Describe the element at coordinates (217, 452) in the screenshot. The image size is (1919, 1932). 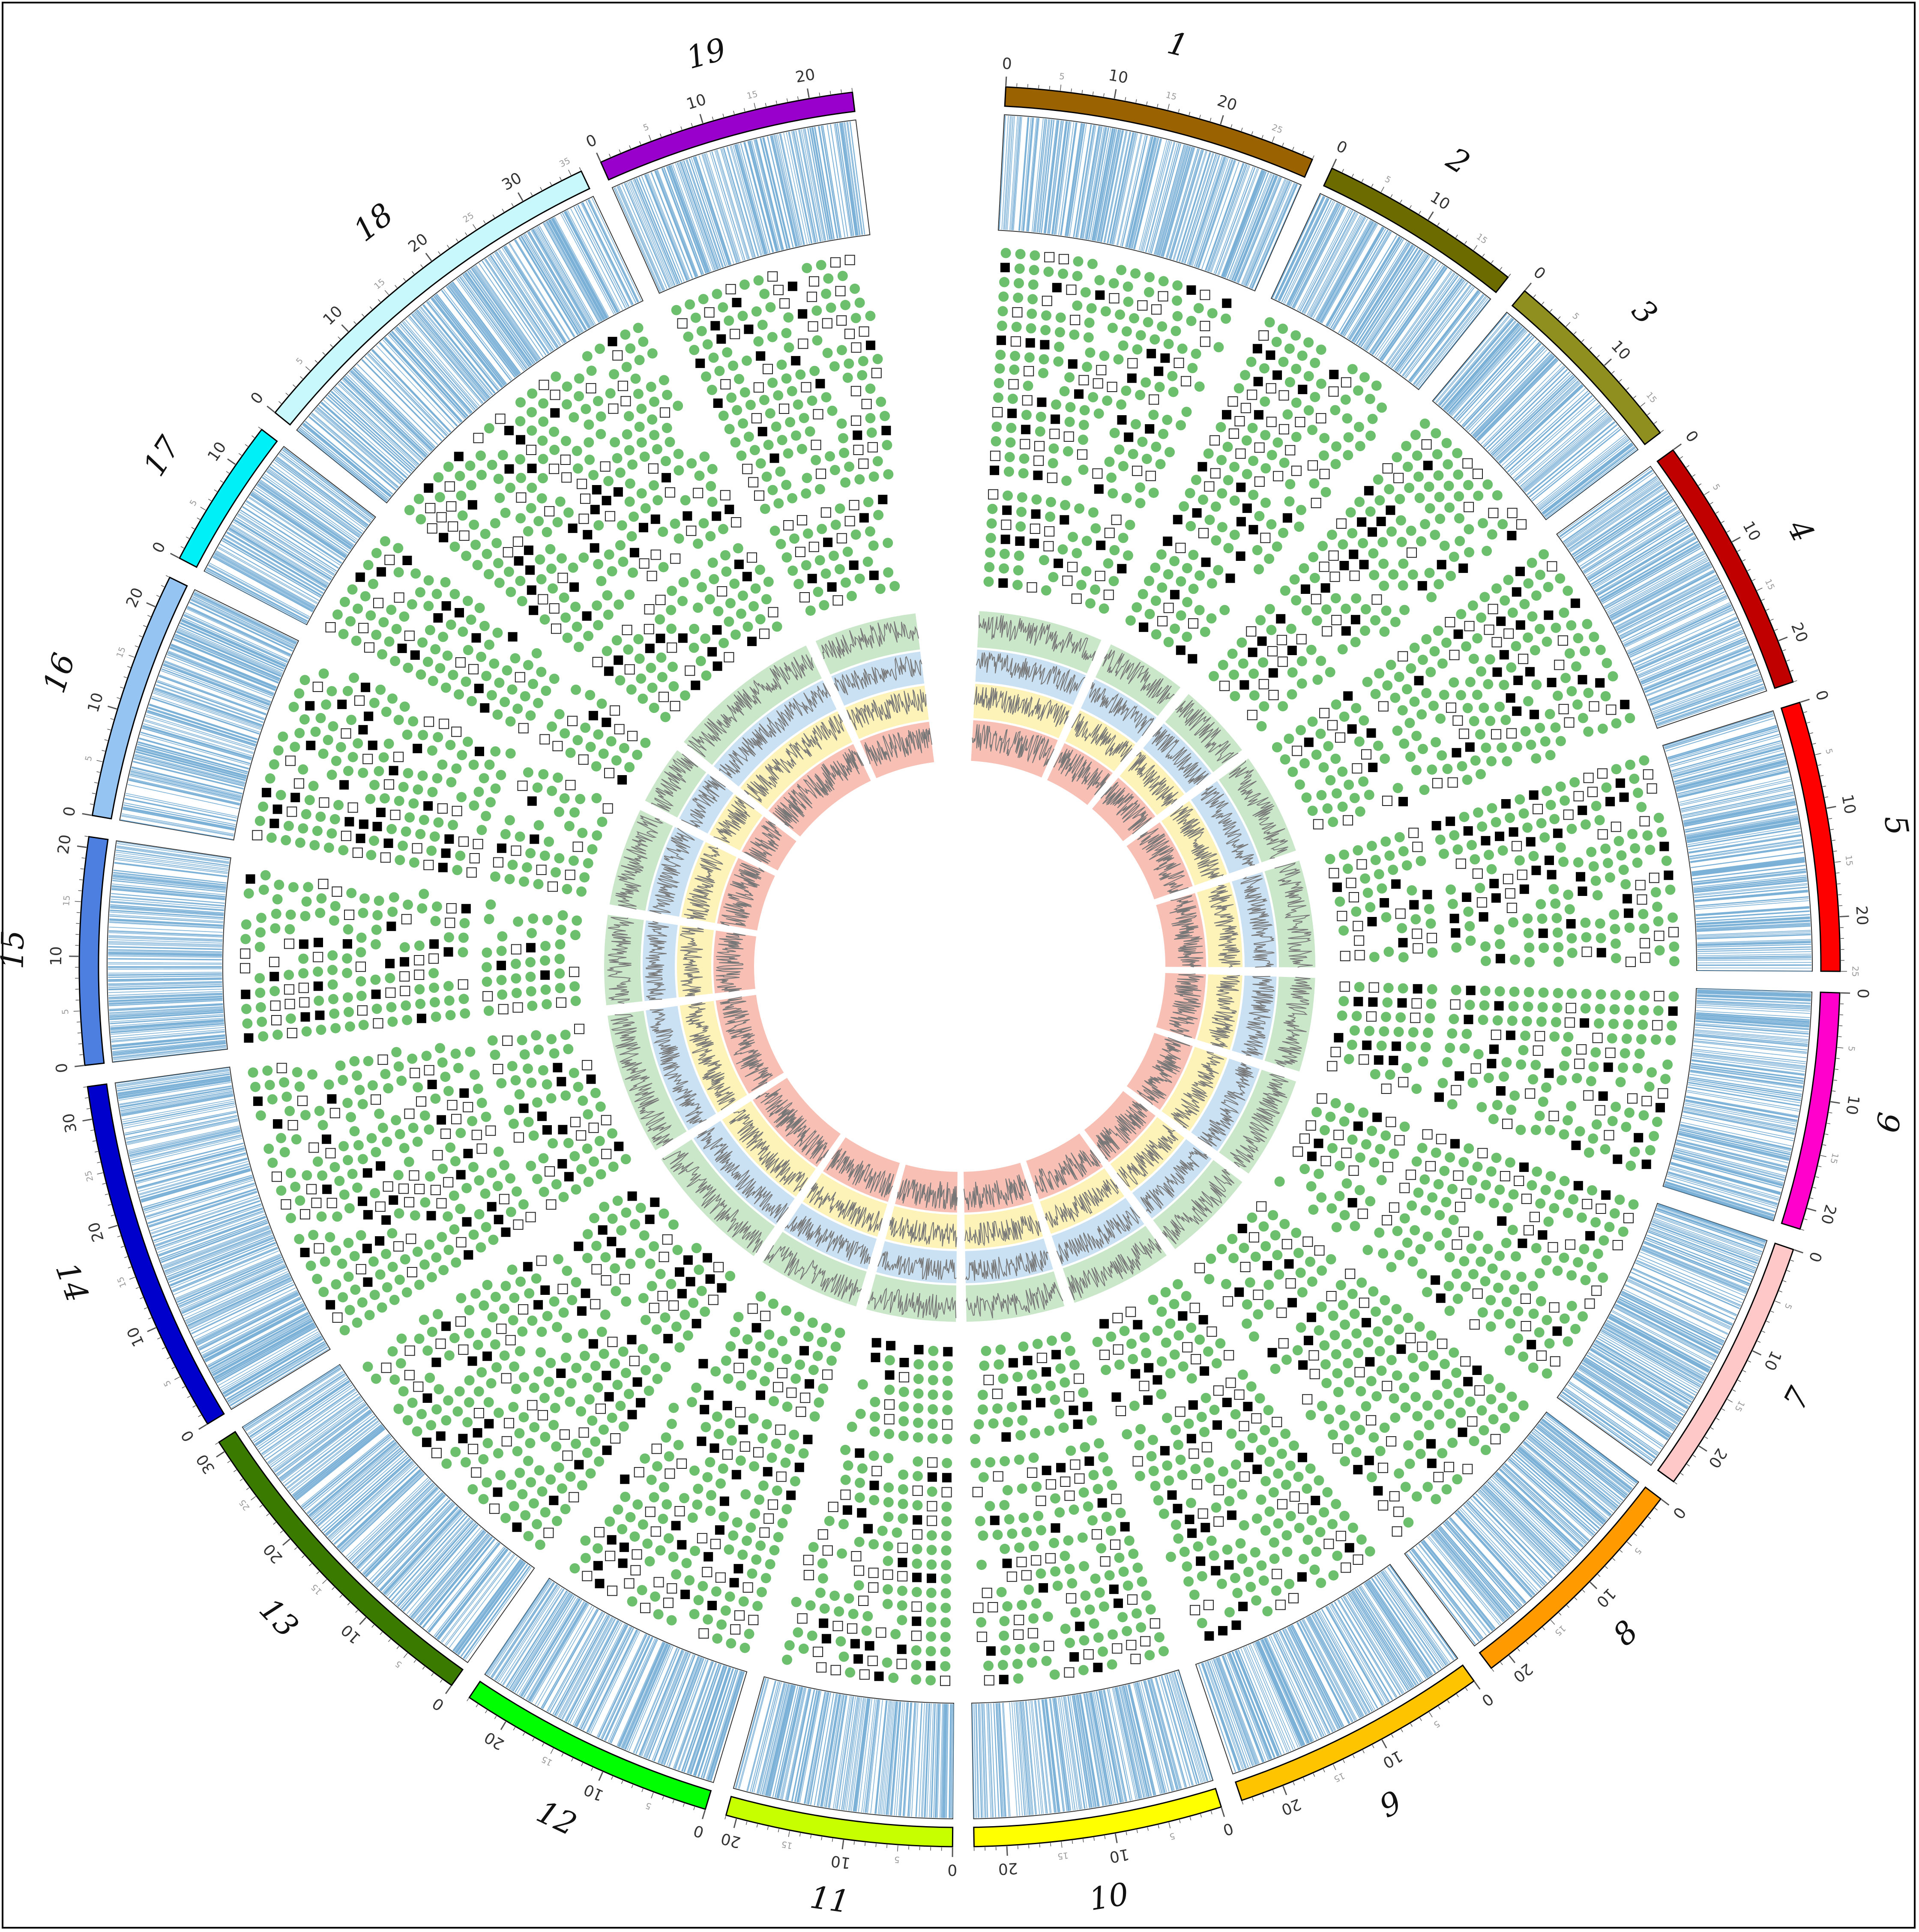
I see `tick-label: 10` at that location.